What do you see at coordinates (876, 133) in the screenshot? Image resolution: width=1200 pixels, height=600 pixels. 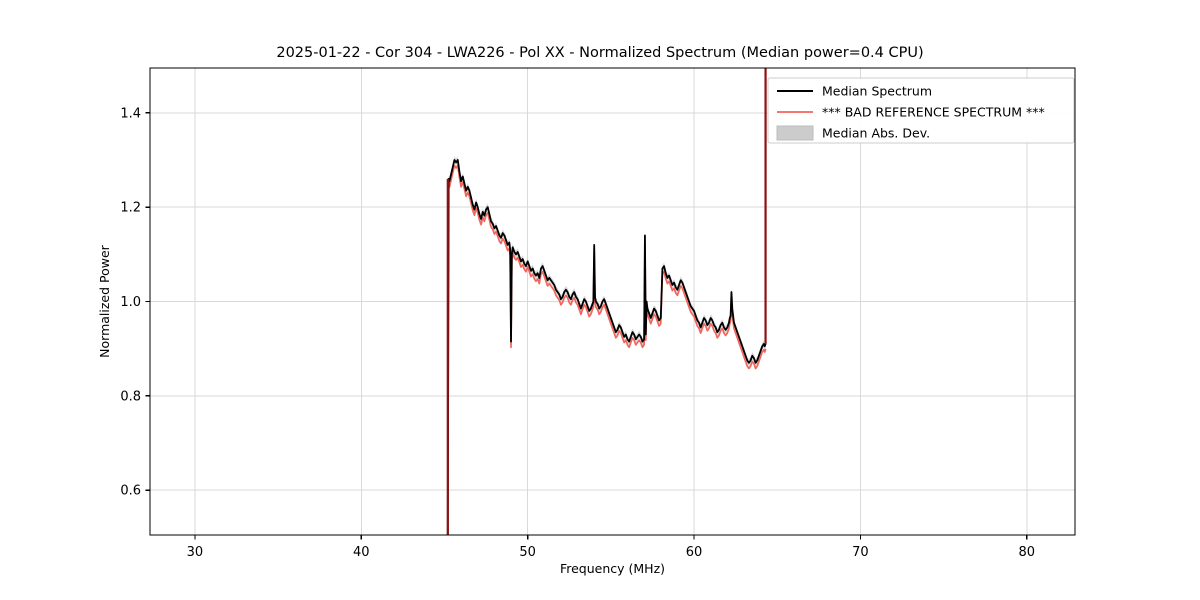 I see `legend-entry-label: Median Abs. Dev.` at bounding box center [876, 133].